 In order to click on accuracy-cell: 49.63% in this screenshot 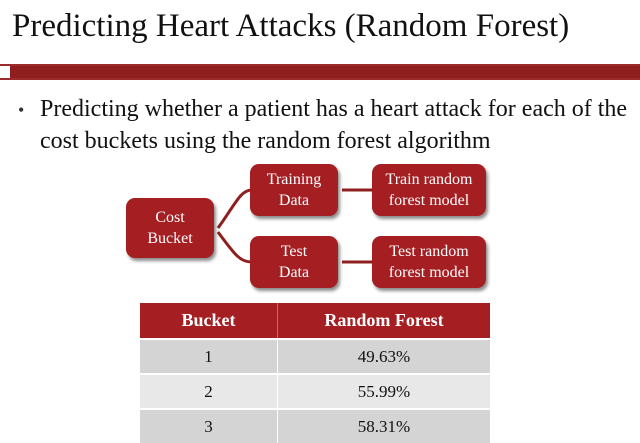, I will do `click(383, 356)`.